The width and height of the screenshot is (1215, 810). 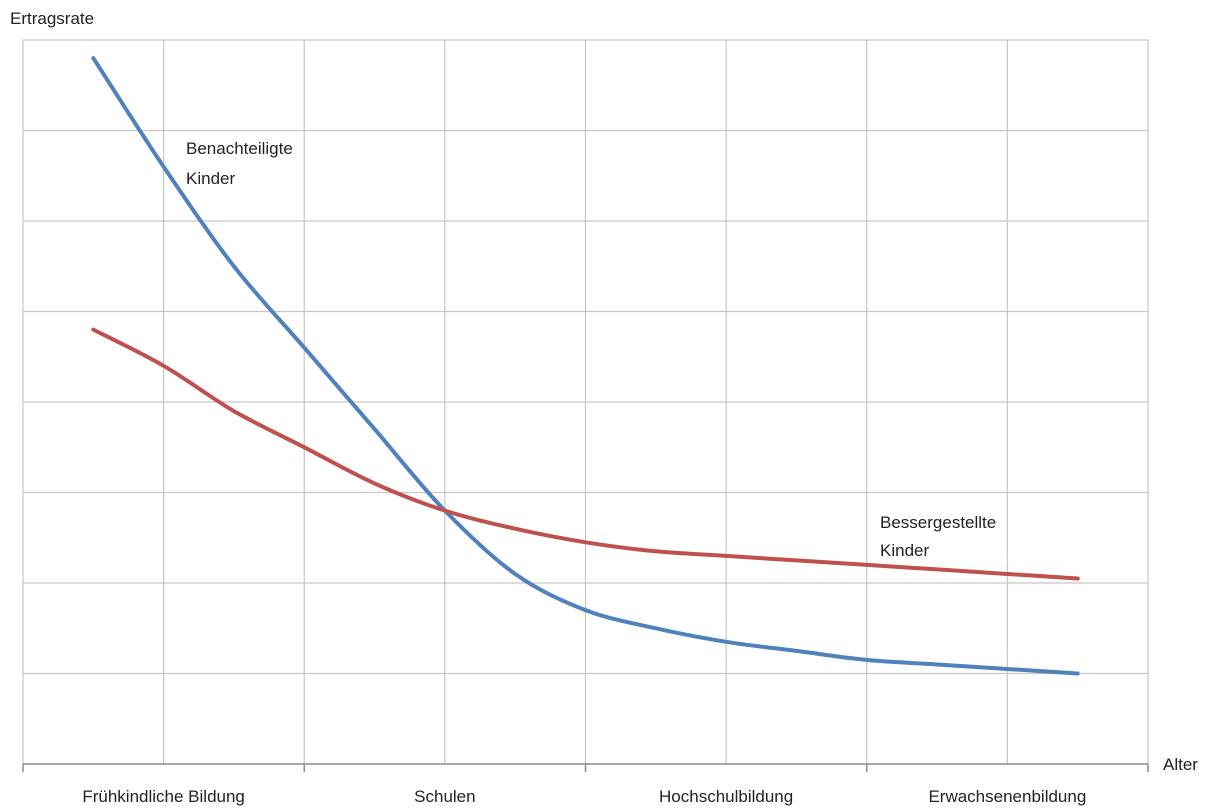 I want to click on x-category-label: Erwachsenenbildung, so click(x=1007, y=796).